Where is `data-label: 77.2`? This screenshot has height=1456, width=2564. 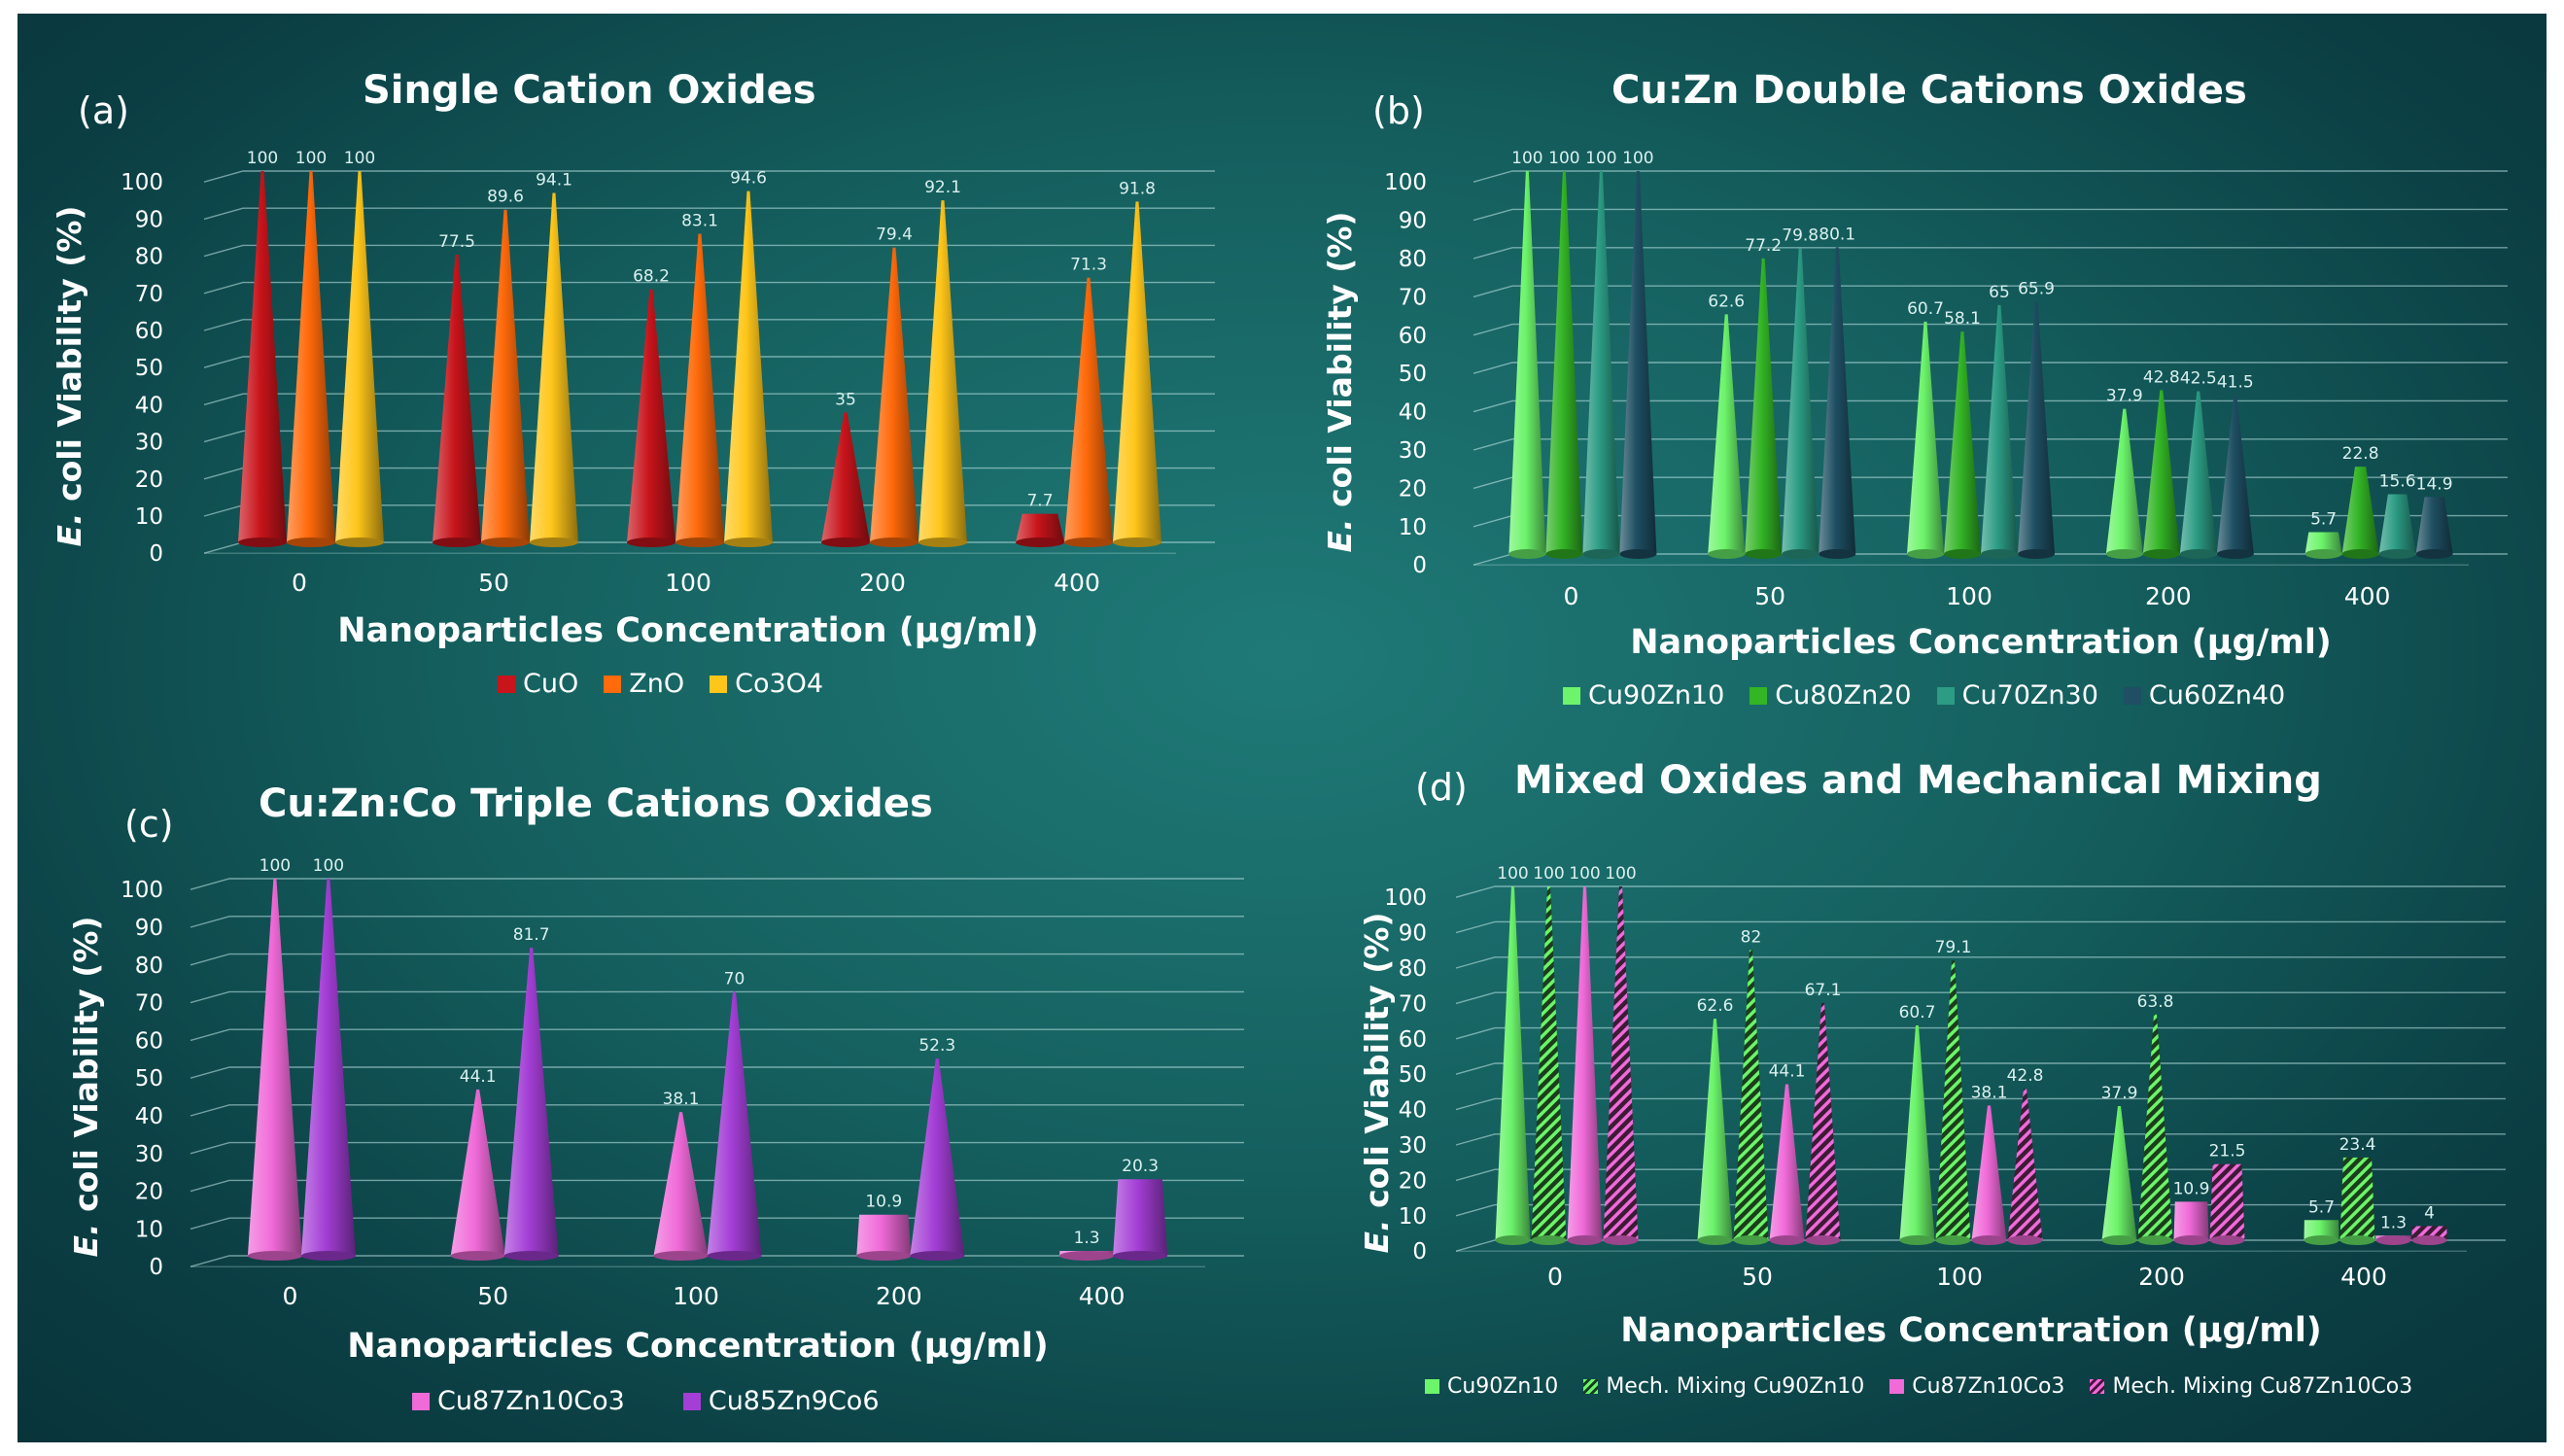 data-label: 77.2 is located at coordinates (1764, 246).